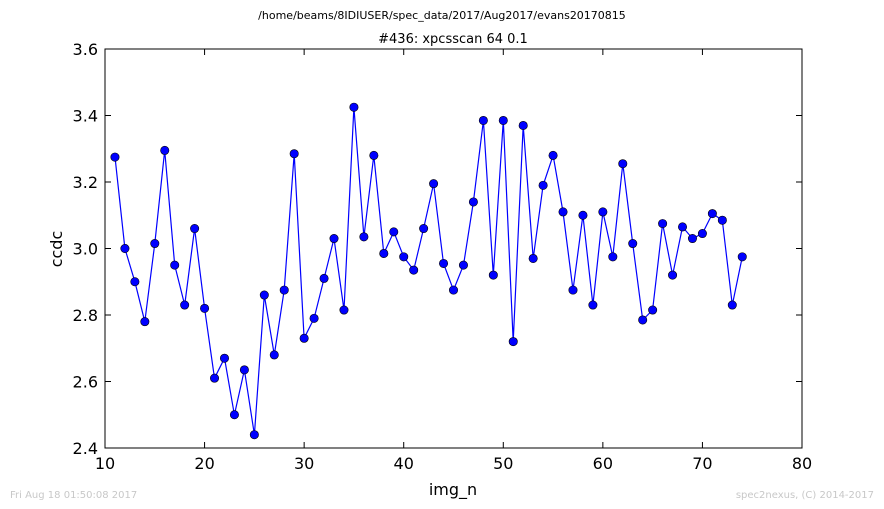  Describe the element at coordinates (85, 448) in the screenshot. I see `y-tick-label: 2.4` at that location.